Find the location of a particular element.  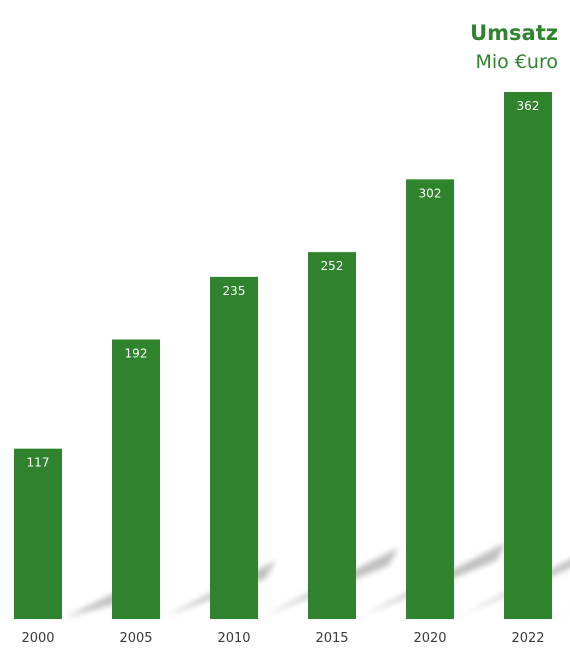

chart-title: Umsatz is located at coordinates (514, 33).